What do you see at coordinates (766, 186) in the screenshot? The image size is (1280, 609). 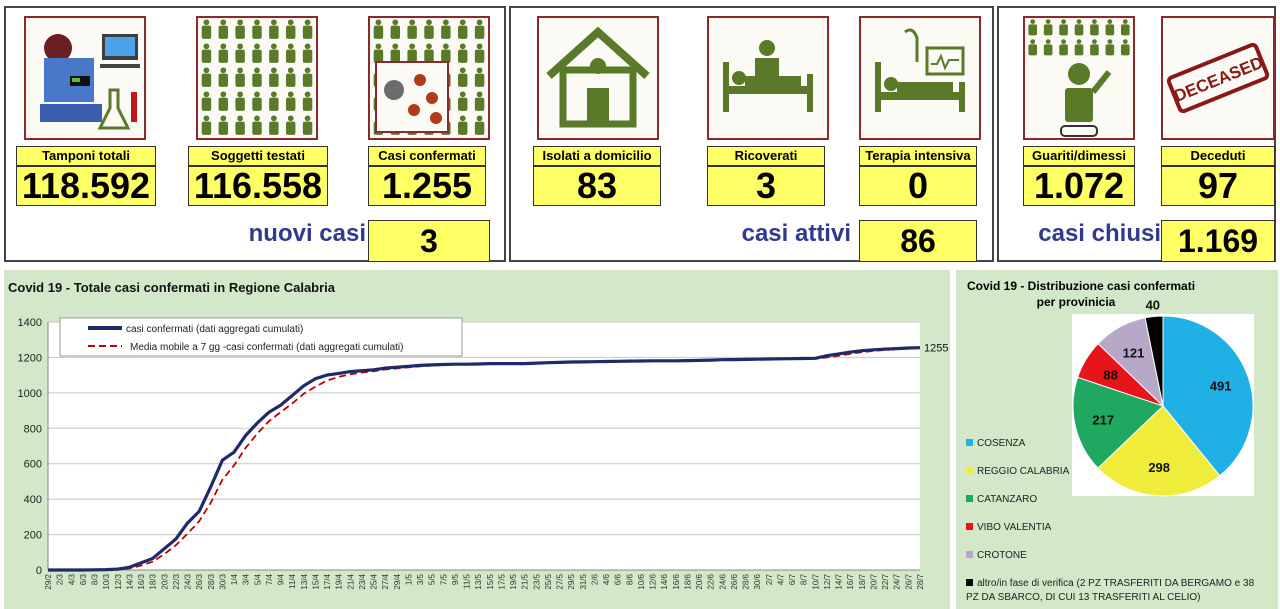 I see `card-value: 3` at bounding box center [766, 186].